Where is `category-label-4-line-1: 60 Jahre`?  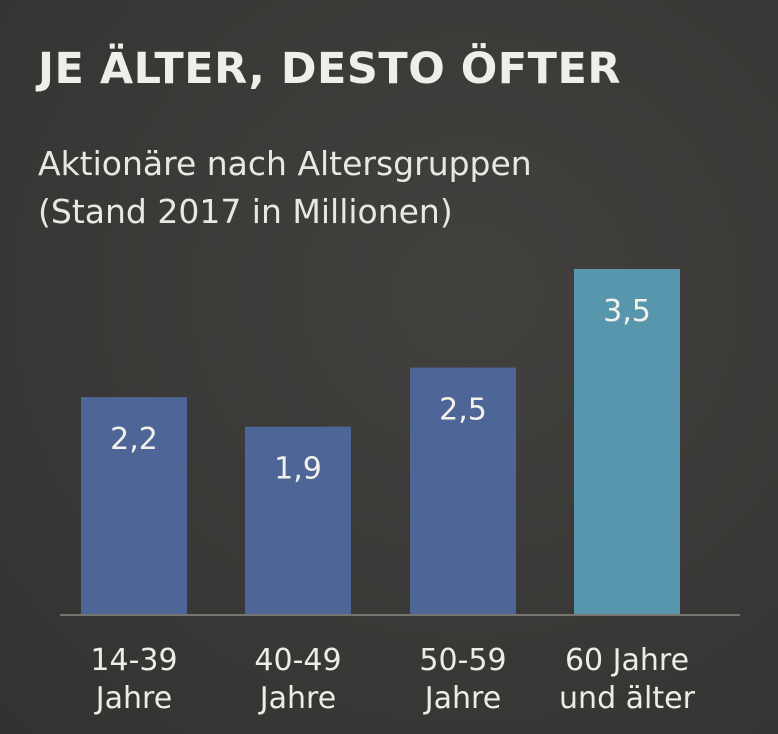
category-label-4-line-1: 60 Jahre is located at coordinates (627, 660).